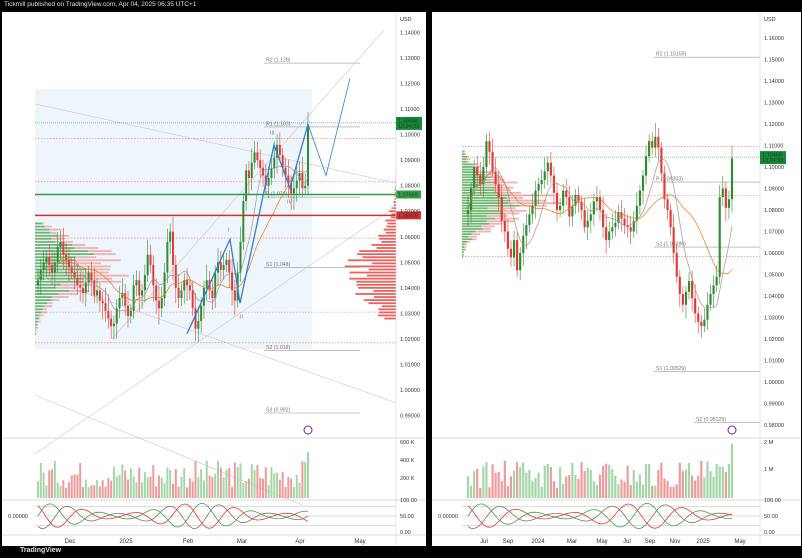  I want to click on bar-countdown-text: 13:24:33, so click(408, 127).